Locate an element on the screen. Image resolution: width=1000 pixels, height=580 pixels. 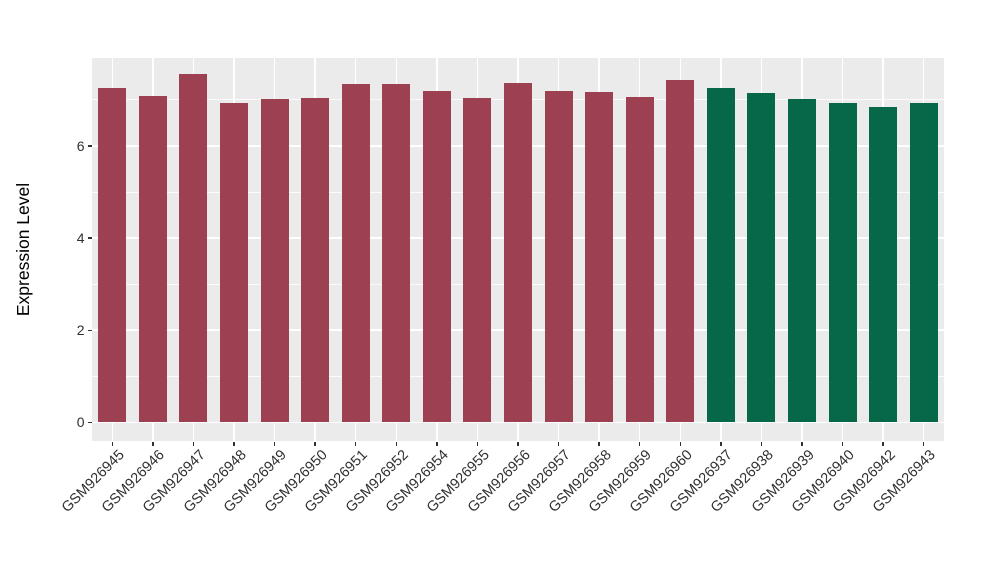
x-tick-GSM926940 is located at coordinates (842, 443).